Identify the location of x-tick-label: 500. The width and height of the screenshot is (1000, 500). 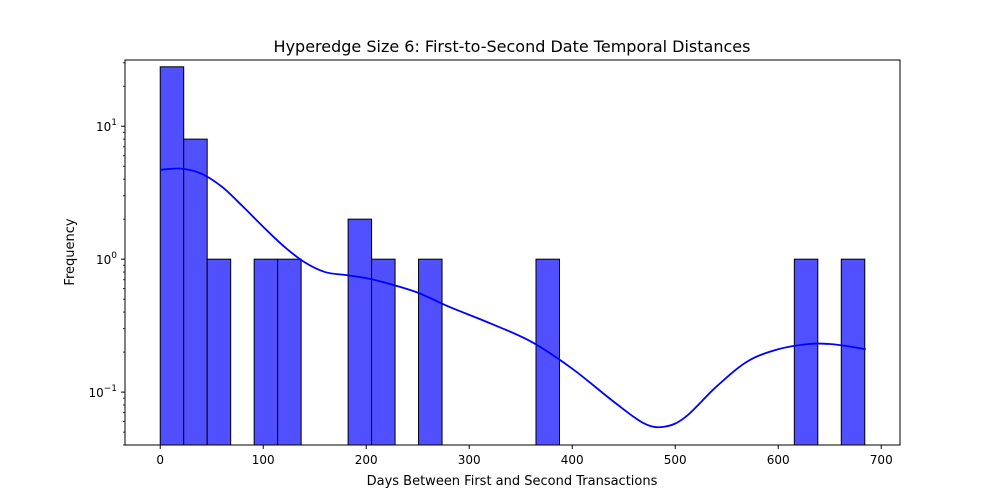
(675, 460).